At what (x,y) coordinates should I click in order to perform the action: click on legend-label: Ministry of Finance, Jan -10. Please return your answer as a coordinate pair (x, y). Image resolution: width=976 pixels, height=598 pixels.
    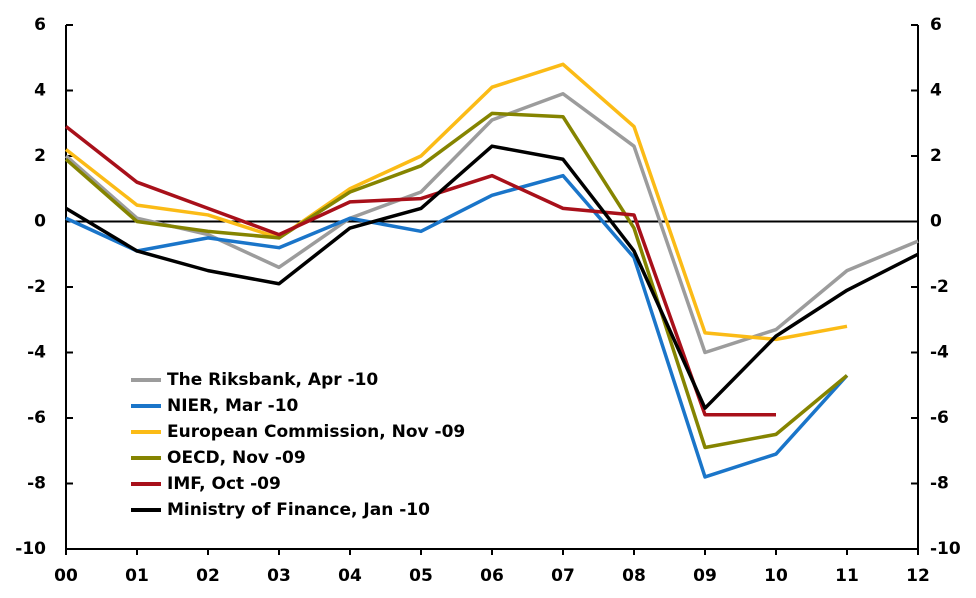
    Looking at the image, I should click on (298, 510).